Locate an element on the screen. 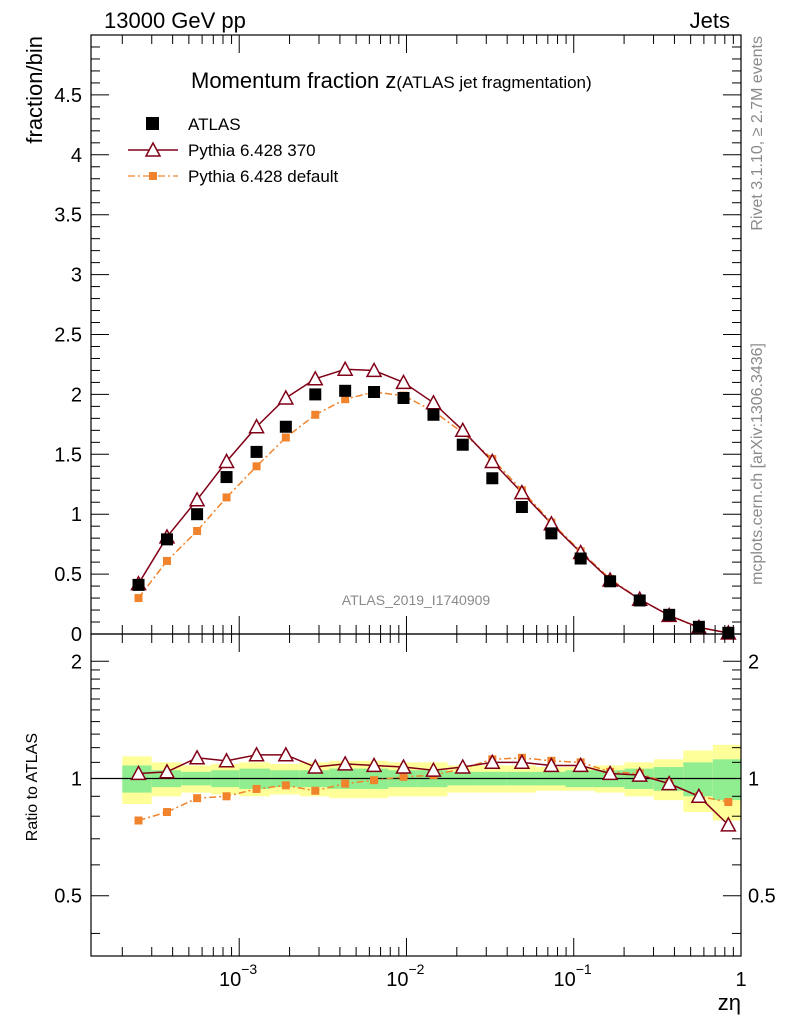 This screenshot has width=786, height=1024. x-tick-label-exponent: −3 is located at coordinates (249, 969).